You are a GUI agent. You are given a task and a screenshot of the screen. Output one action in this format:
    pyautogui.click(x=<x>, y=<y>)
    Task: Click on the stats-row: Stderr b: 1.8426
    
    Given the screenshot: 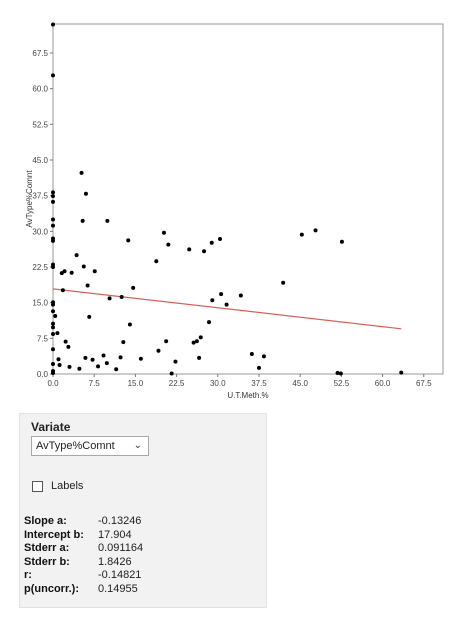 What is the action you would take?
    pyautogui.click(x=83, y=563)
    